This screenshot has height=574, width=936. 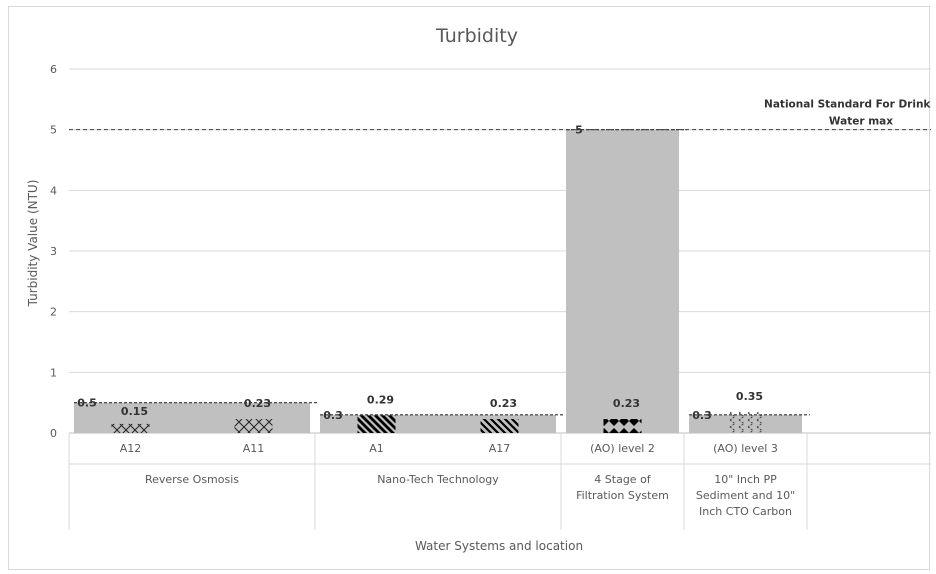 I want to click on y-tick-label: 1, so click(x=53, y=372).